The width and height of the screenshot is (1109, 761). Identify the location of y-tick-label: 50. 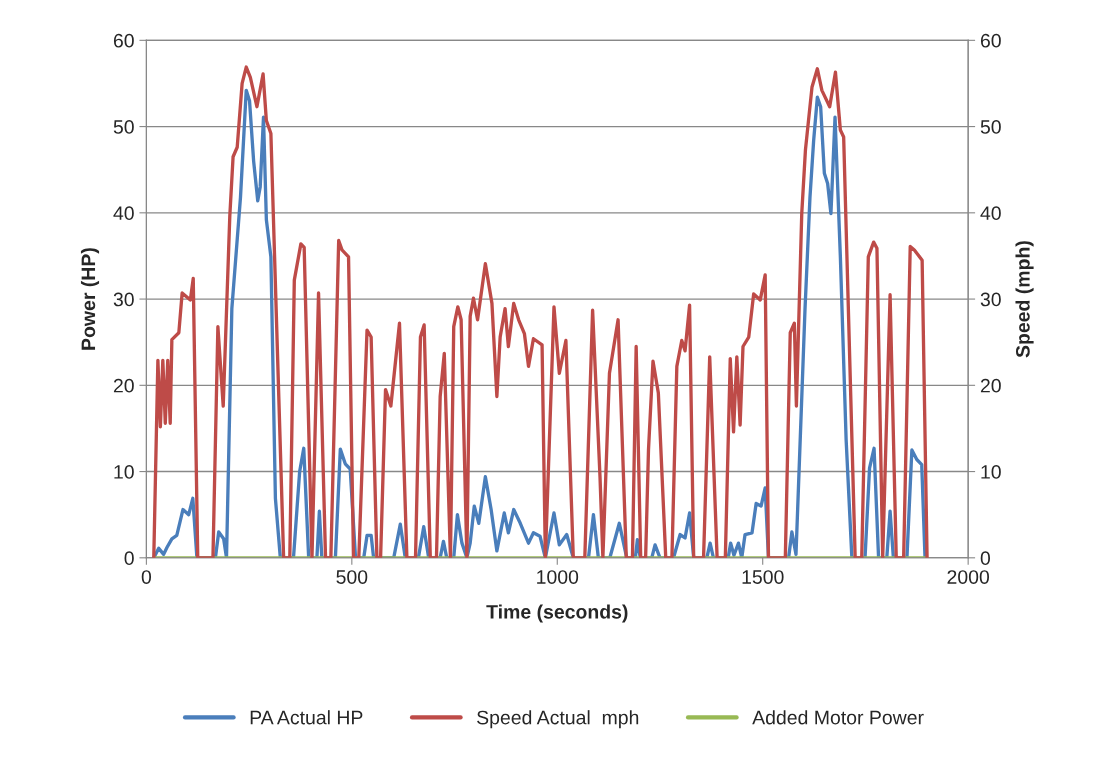
(123, 127).